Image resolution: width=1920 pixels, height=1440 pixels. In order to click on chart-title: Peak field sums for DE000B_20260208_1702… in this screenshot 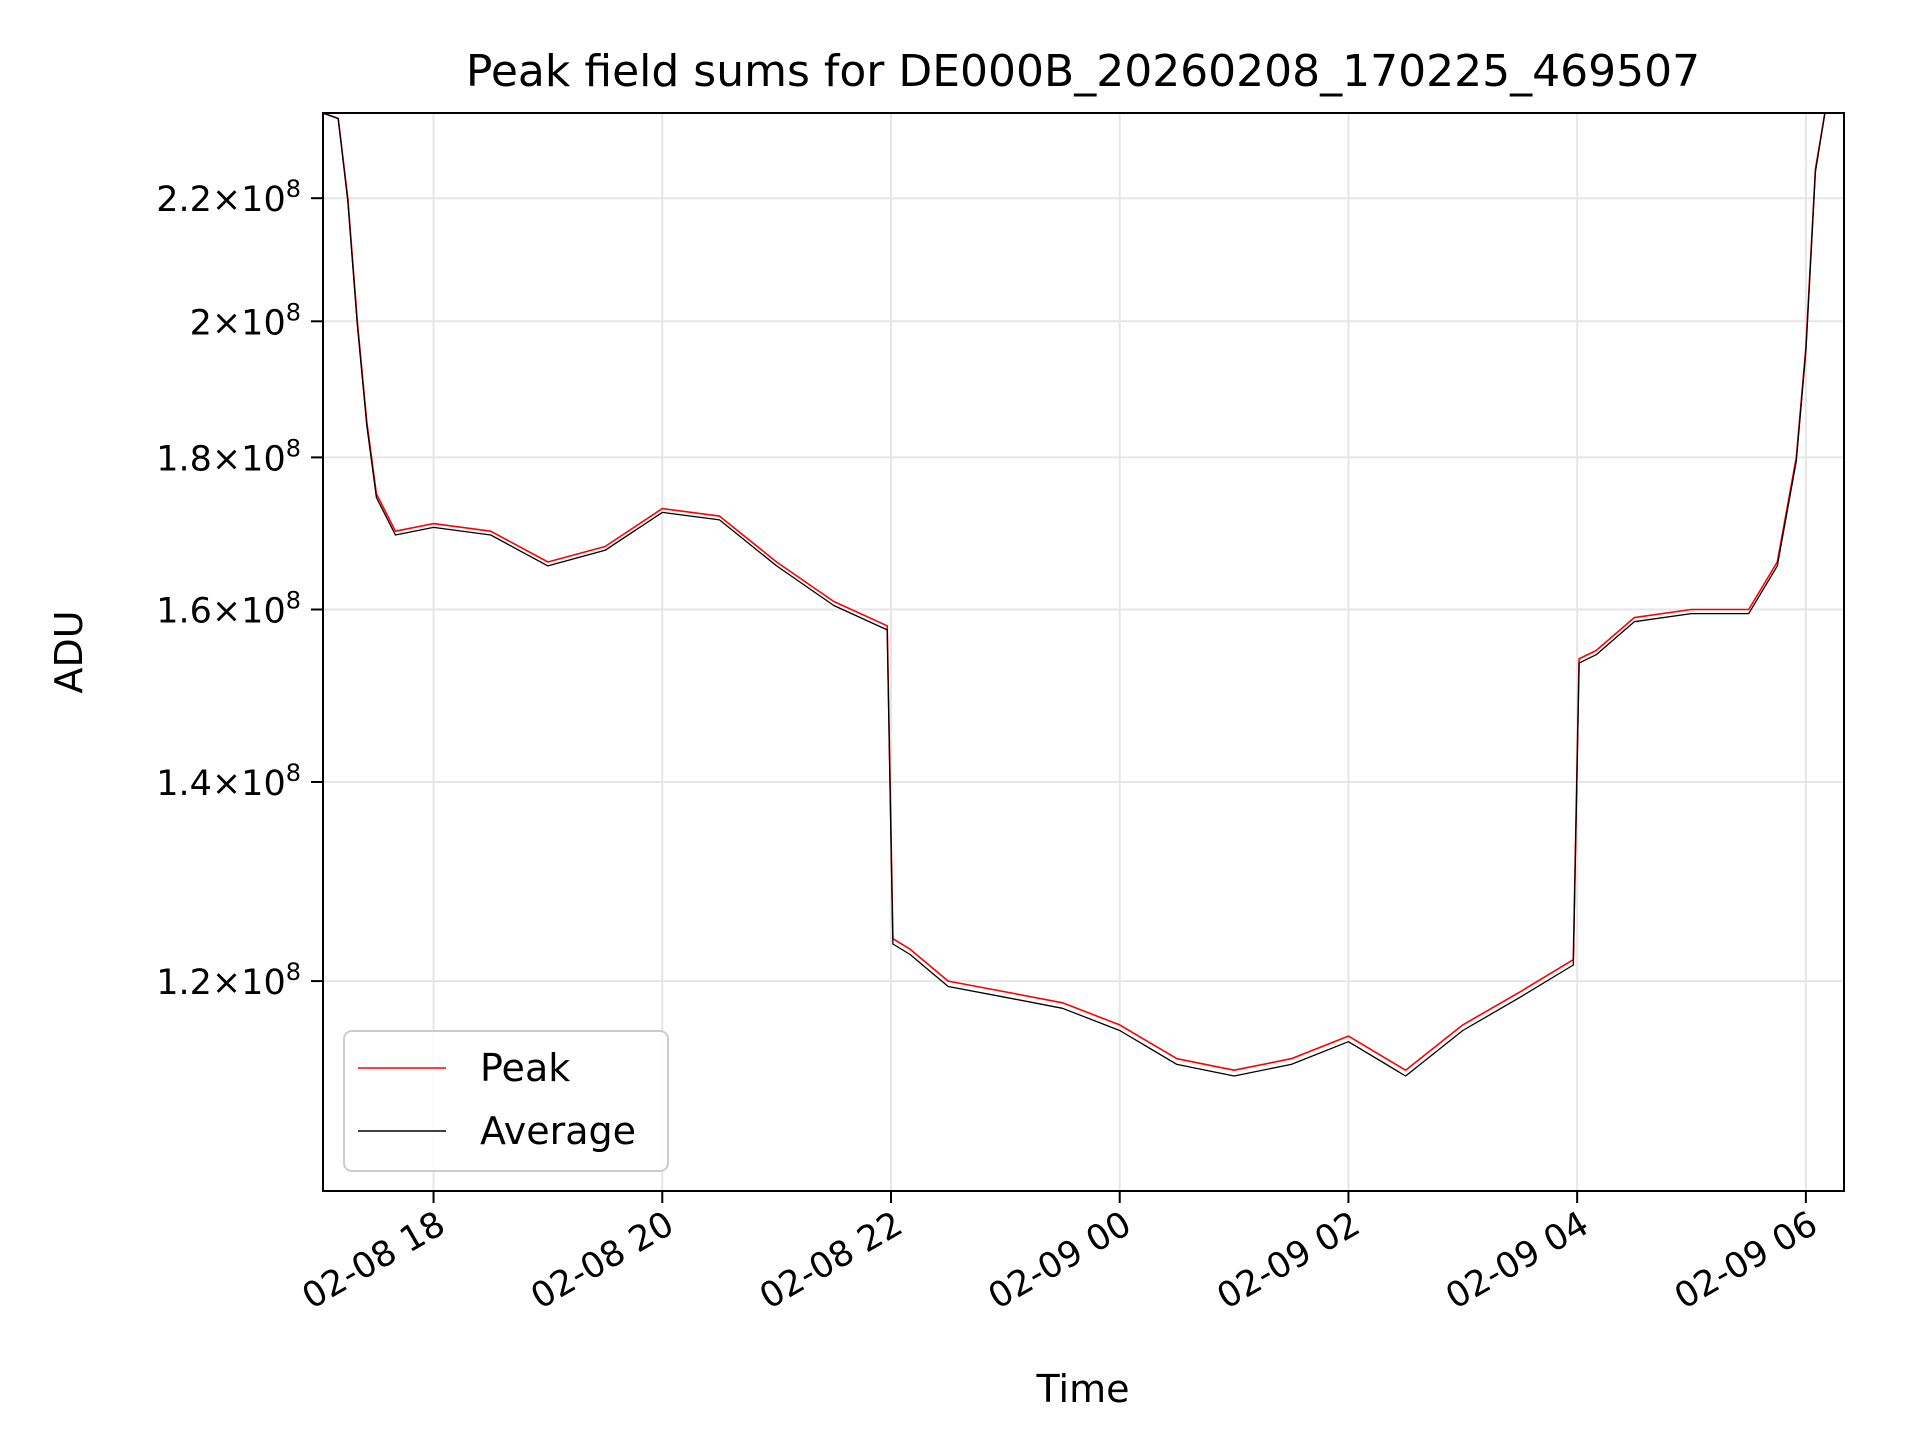, I will do `click(1083, 71)`.